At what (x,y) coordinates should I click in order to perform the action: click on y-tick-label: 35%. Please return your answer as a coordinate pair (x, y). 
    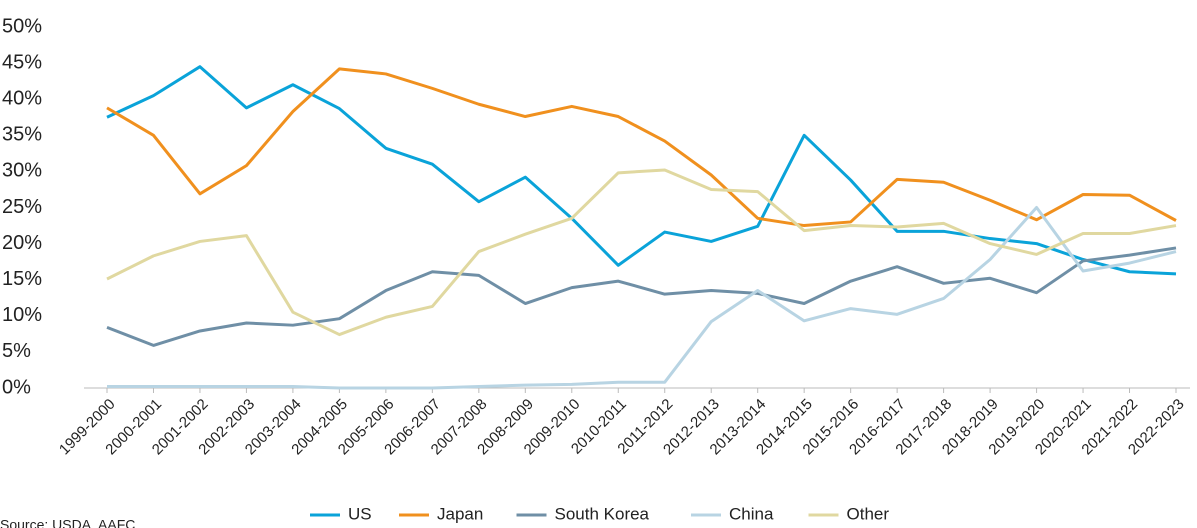
    Looking at the image, I should click on (22, 135).